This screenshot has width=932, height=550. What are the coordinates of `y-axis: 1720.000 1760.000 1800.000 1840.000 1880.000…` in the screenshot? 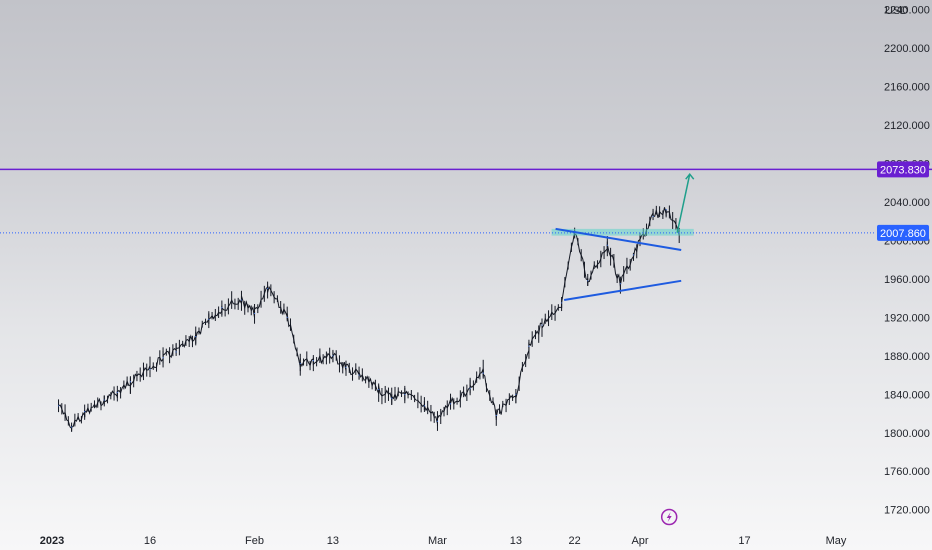 It's located at (903, 261).